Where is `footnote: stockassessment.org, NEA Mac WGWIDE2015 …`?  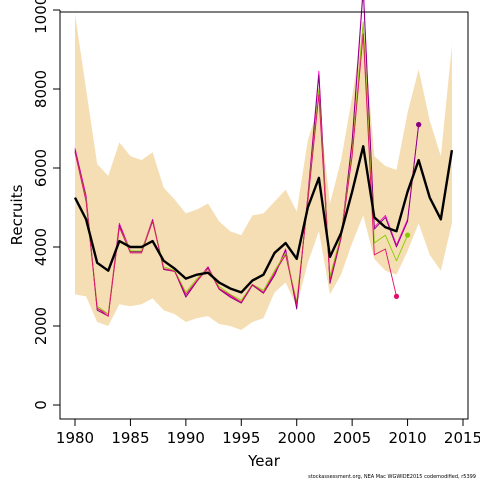
footnote: stockassessment.org, NEA Mac WGWIDE2015 … is located at coordinates (392, 477).